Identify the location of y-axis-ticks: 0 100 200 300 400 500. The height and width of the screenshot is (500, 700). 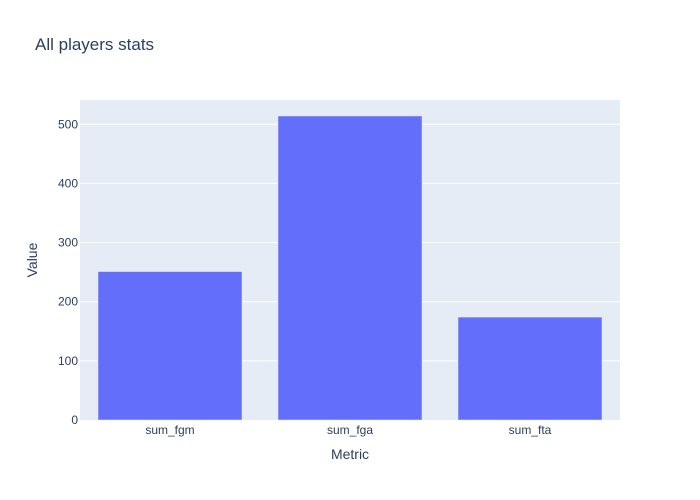
(68, 272).